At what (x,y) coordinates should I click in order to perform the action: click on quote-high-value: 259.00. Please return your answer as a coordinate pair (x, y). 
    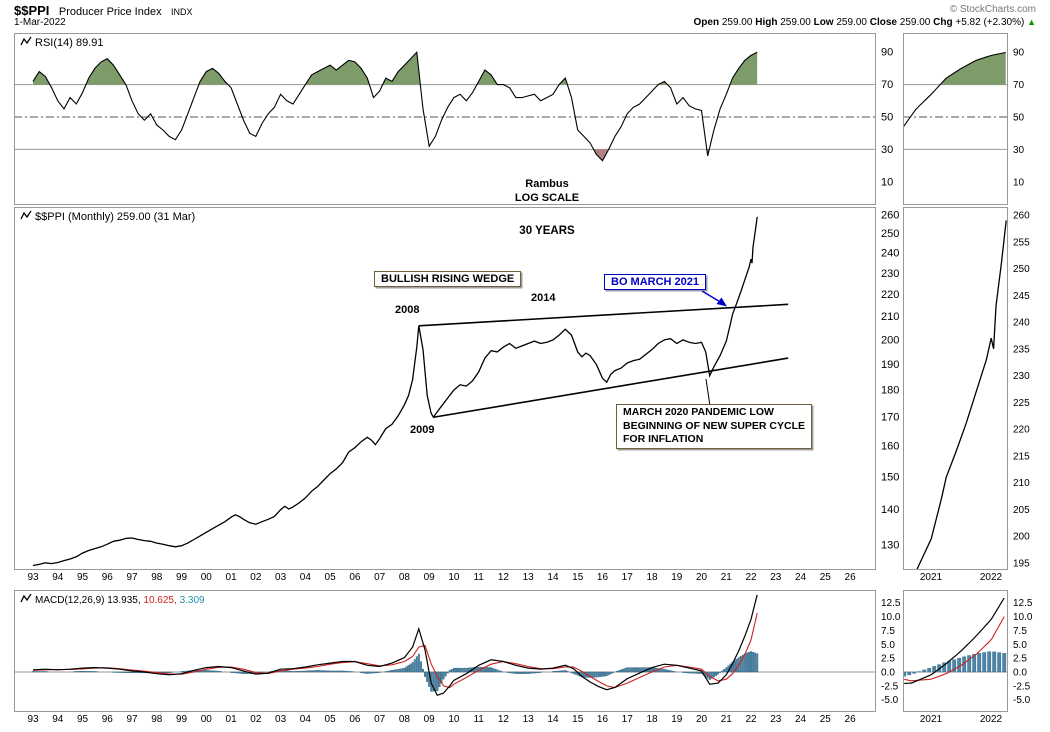
    Looking at the image, I should click on (797, 22).